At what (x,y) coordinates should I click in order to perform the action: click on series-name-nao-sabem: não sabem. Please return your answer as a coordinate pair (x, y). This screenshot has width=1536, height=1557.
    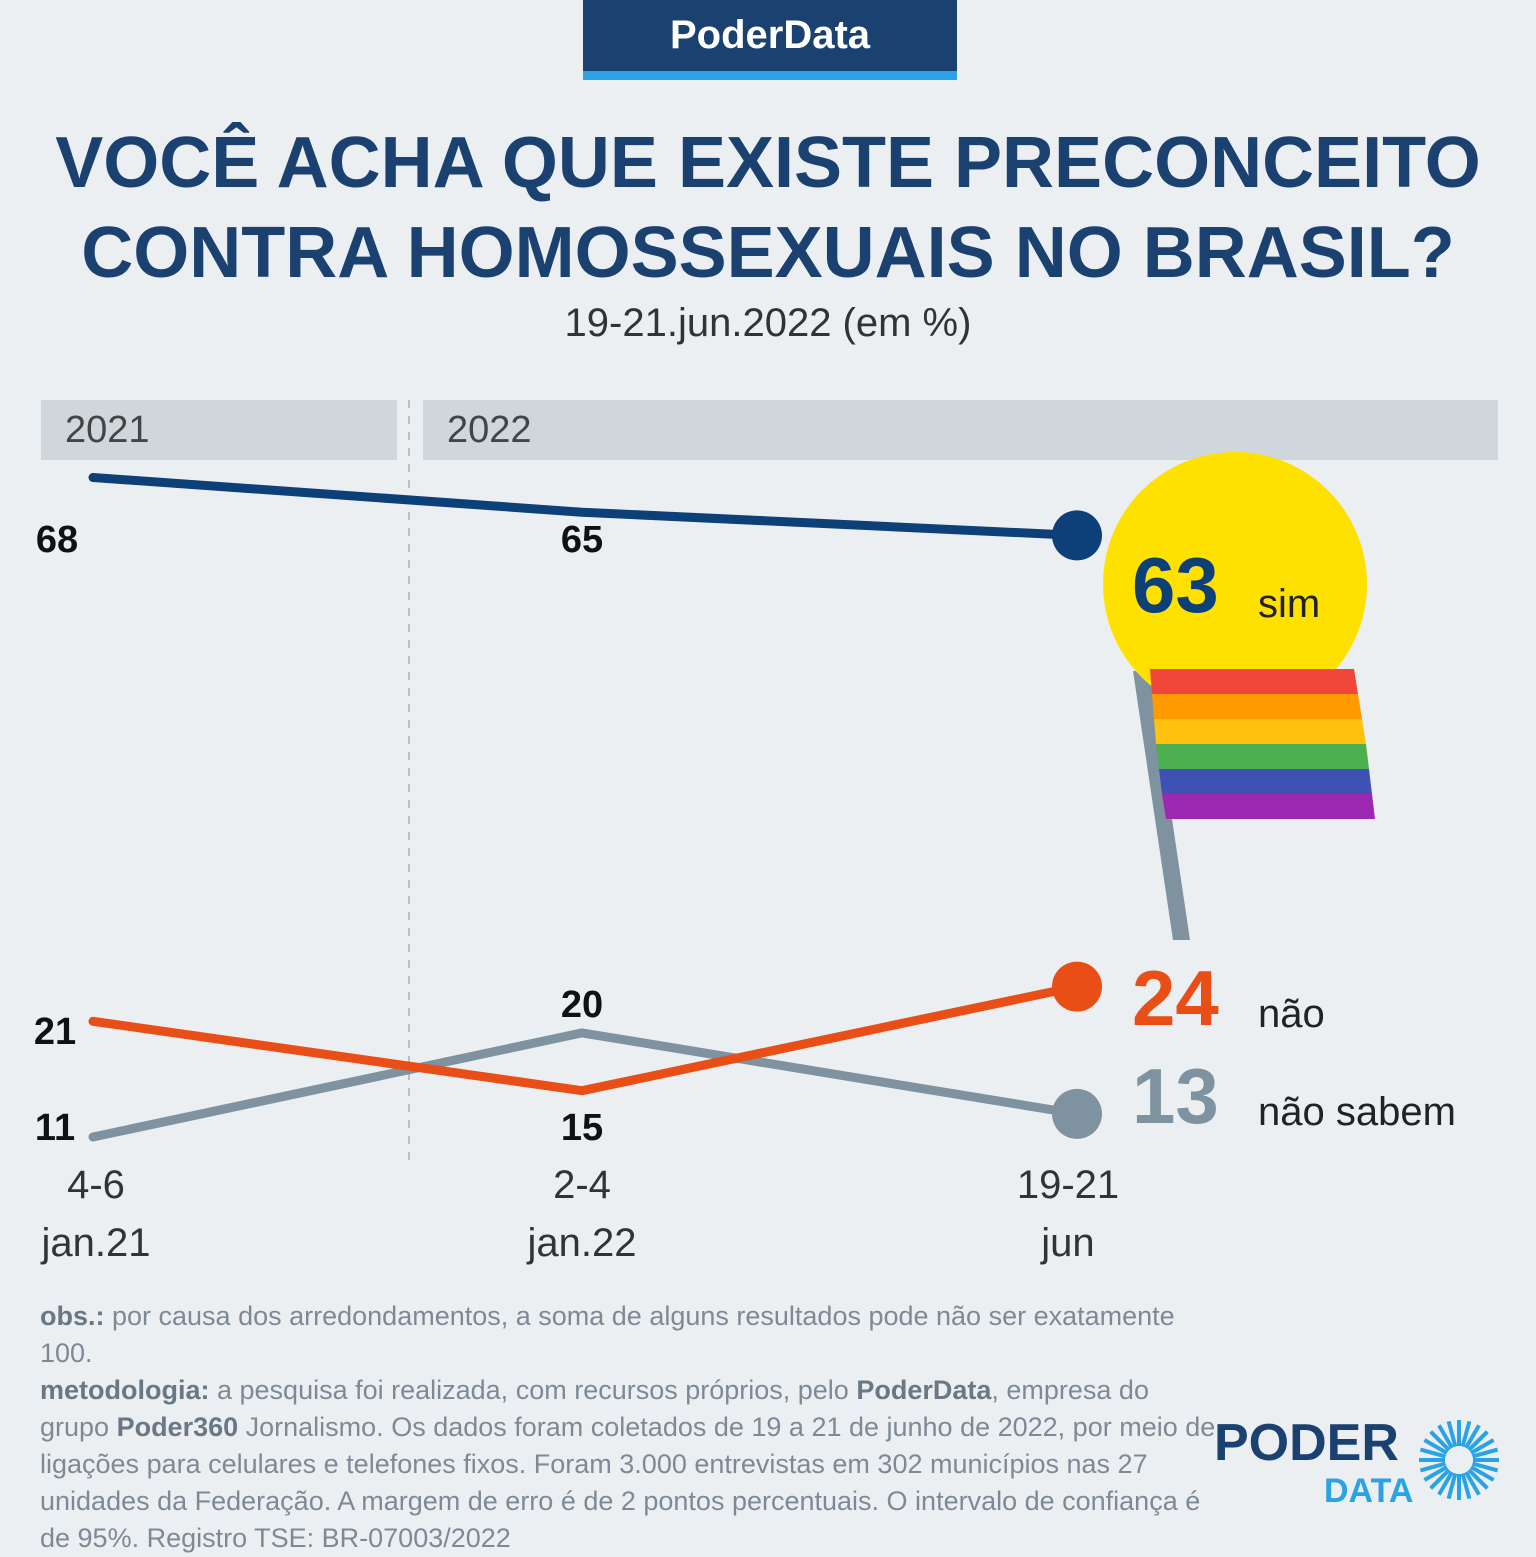
    Looking at the image, I should click on (1357, 1112).